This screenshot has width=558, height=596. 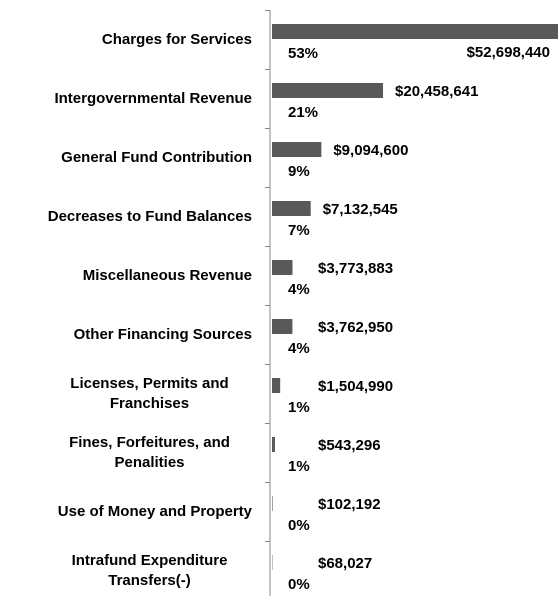 I want to click on value-label: $68,027, so click(x=345, y=563).